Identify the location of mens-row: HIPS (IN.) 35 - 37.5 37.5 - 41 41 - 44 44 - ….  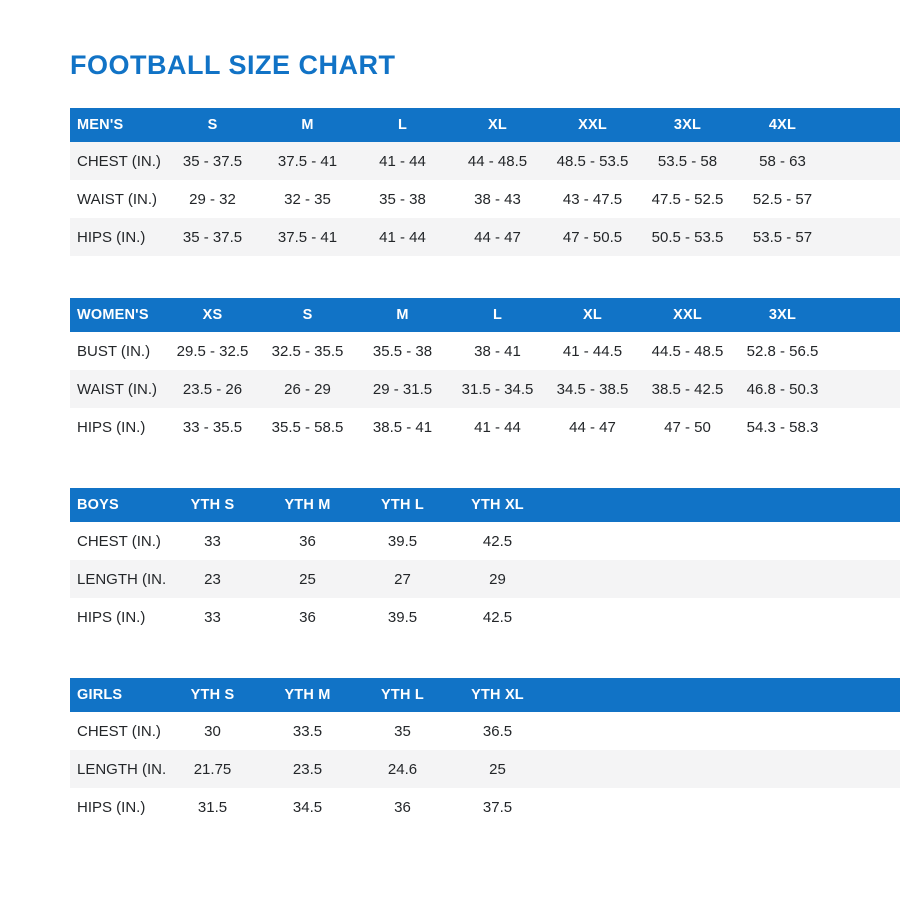
(485, 237).